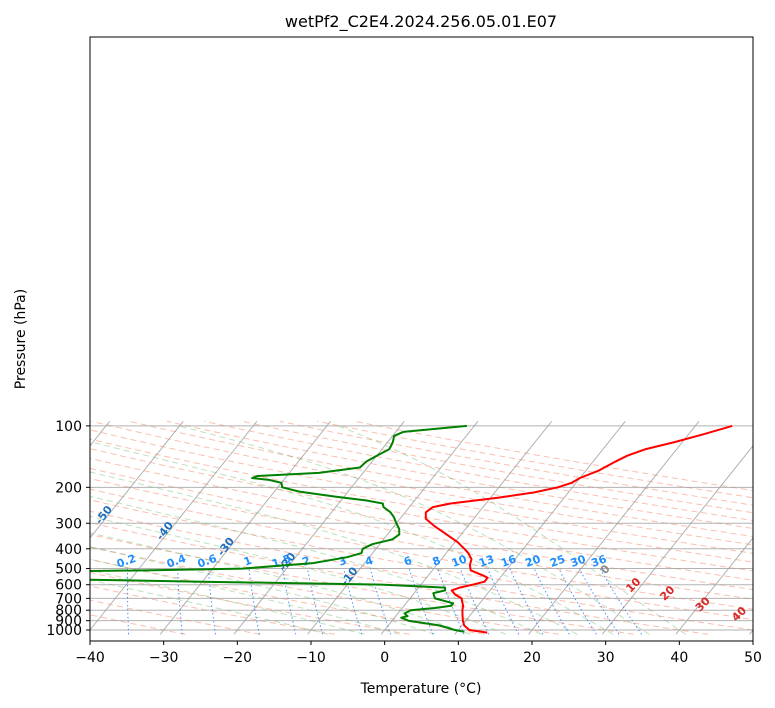  Describe the element at coordinates (68, 488) in the screenshot. I see `y-tick-label: 200` at that location.